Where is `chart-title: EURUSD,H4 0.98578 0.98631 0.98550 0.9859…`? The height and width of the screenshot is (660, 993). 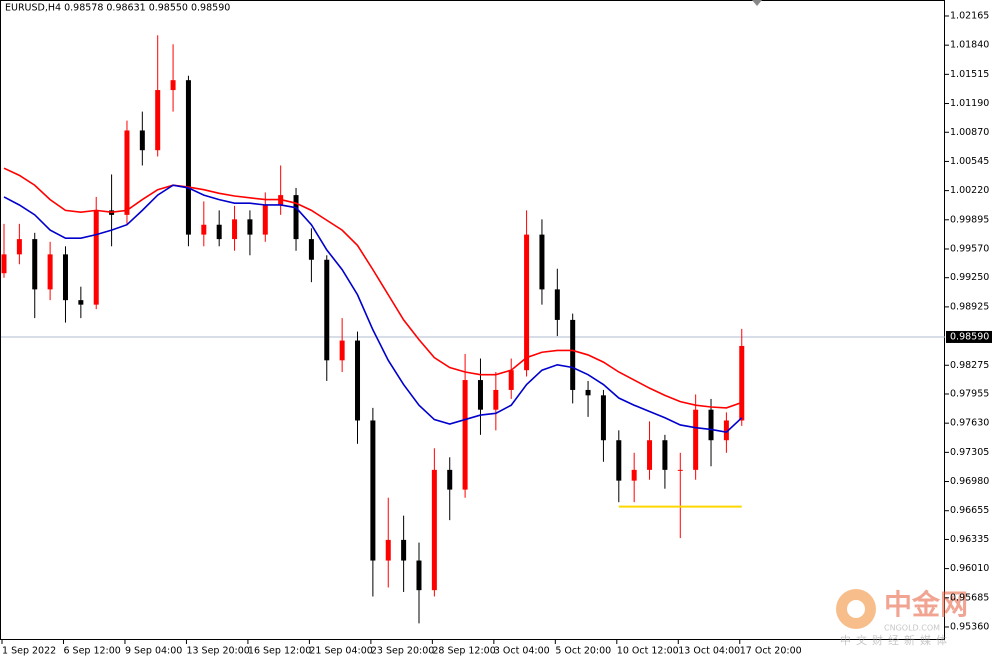 chart-title: EURUSD,H4 0.98578 0.98631 0.98550 0.9859… is located at coordinates (117, 8).